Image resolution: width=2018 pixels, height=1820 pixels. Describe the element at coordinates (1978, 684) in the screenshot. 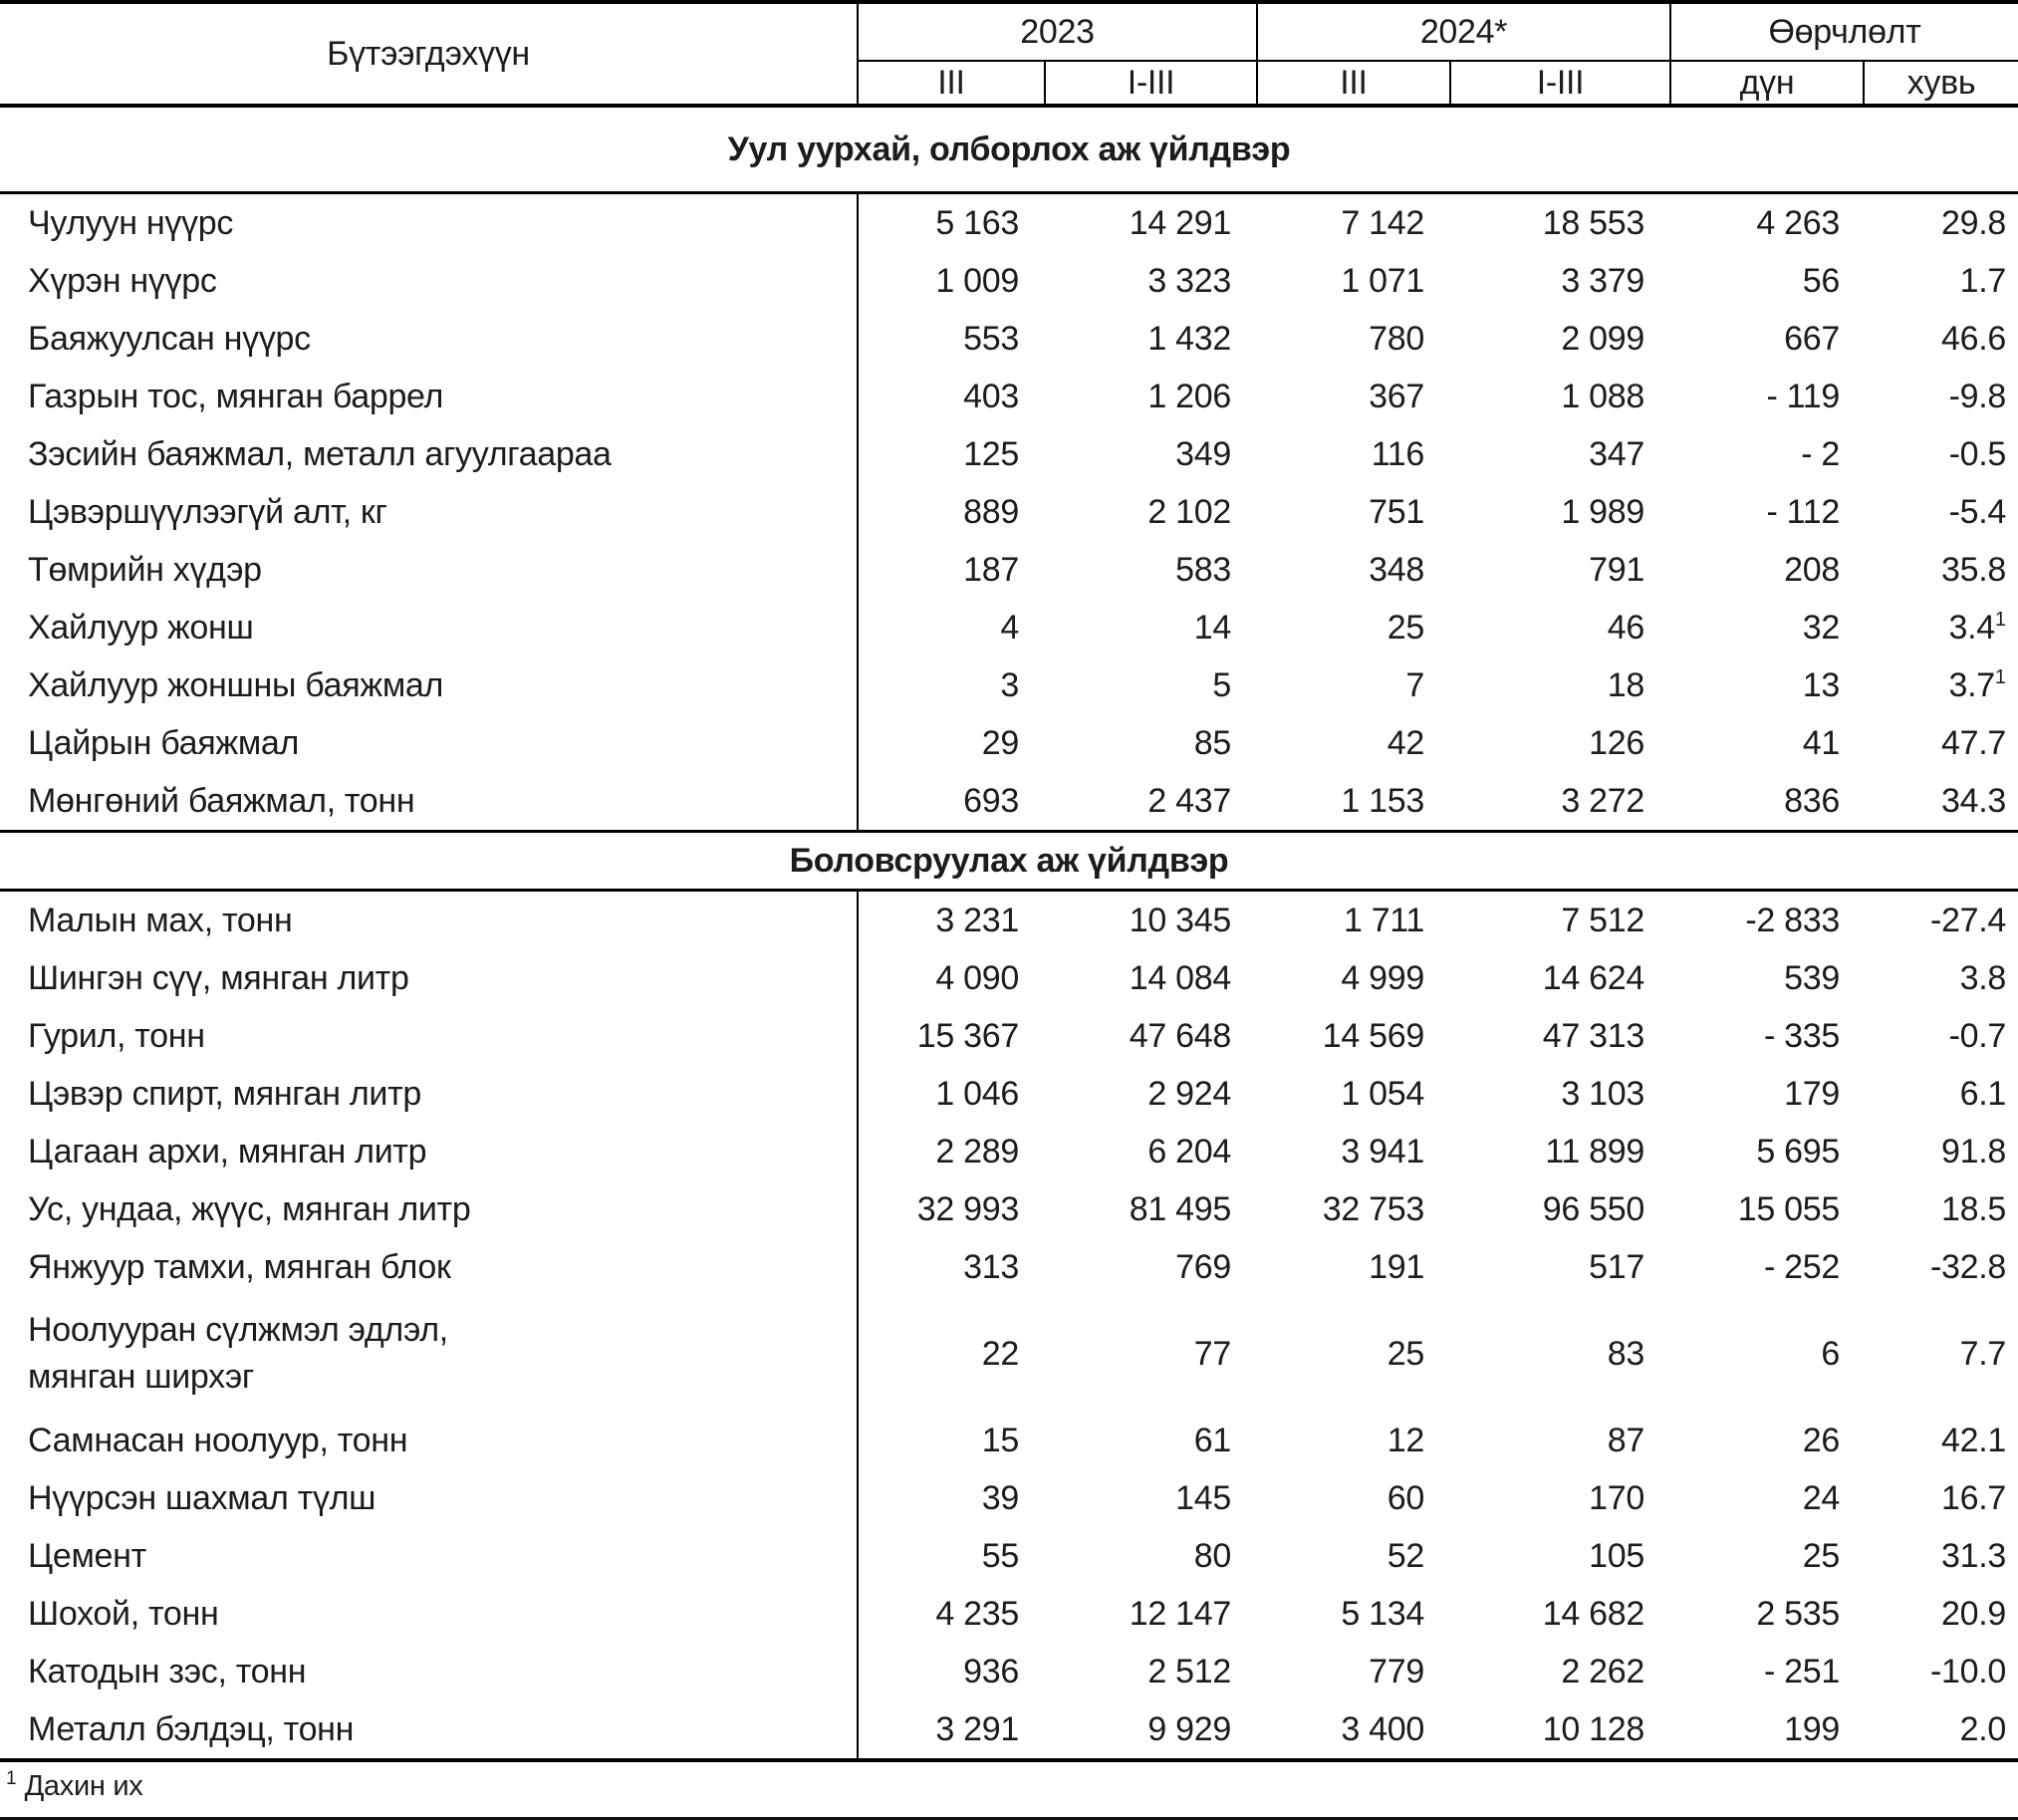

I see `value-cell: 3.71` at that location.